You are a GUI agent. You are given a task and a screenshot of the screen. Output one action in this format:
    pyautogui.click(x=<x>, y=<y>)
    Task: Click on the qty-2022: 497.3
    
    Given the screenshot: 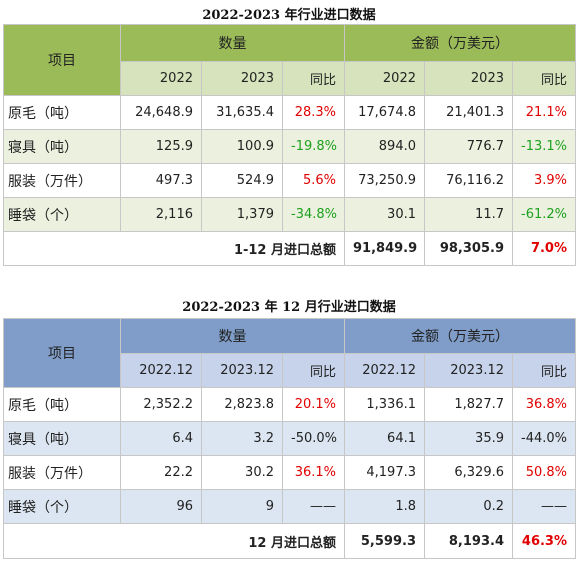 What is the action you would take?
    pyautogui.click(x=161, y=180)
    